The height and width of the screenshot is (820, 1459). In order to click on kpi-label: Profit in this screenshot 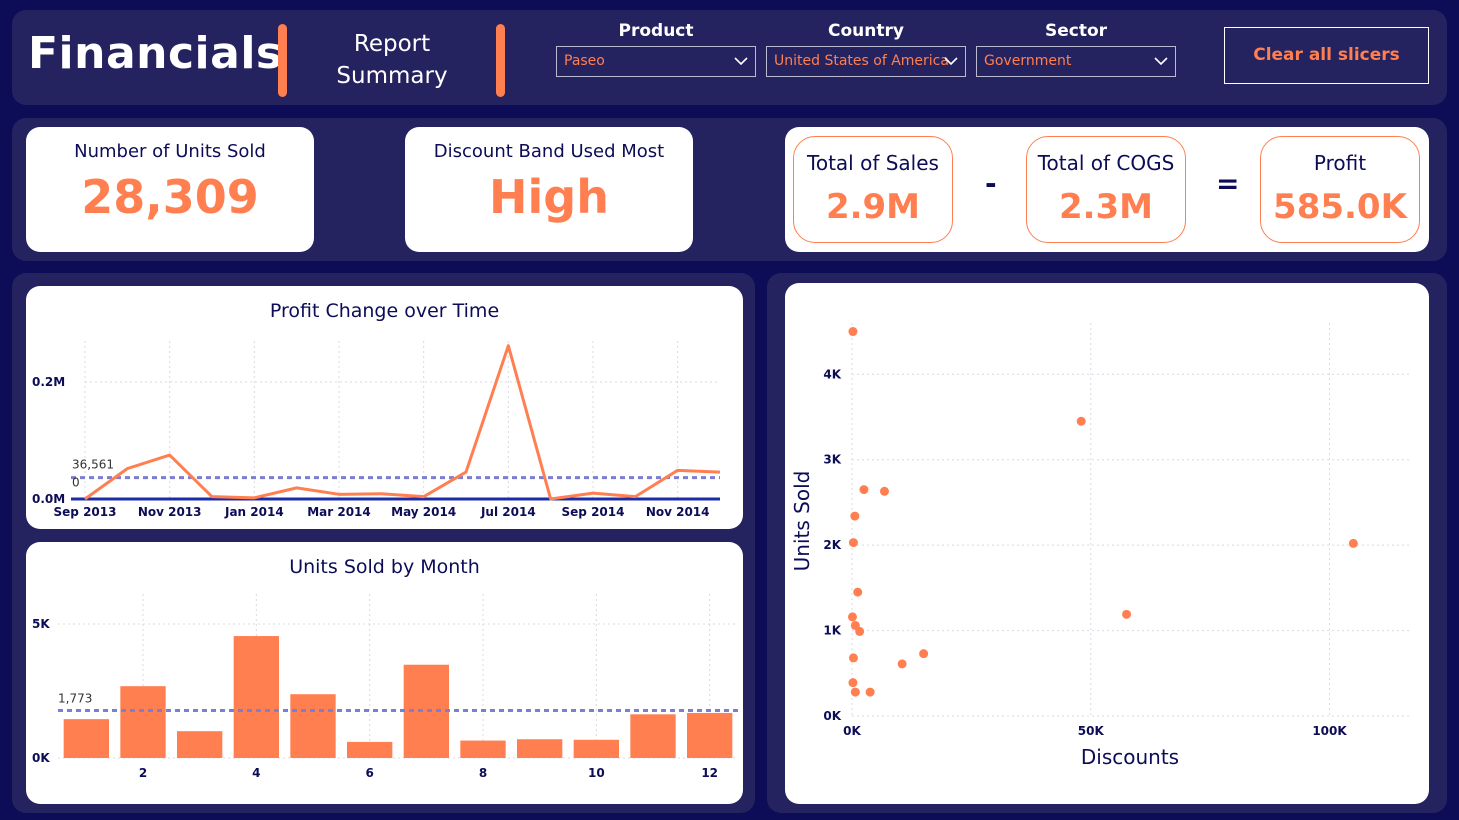, I will do `click(1340, 163)`.